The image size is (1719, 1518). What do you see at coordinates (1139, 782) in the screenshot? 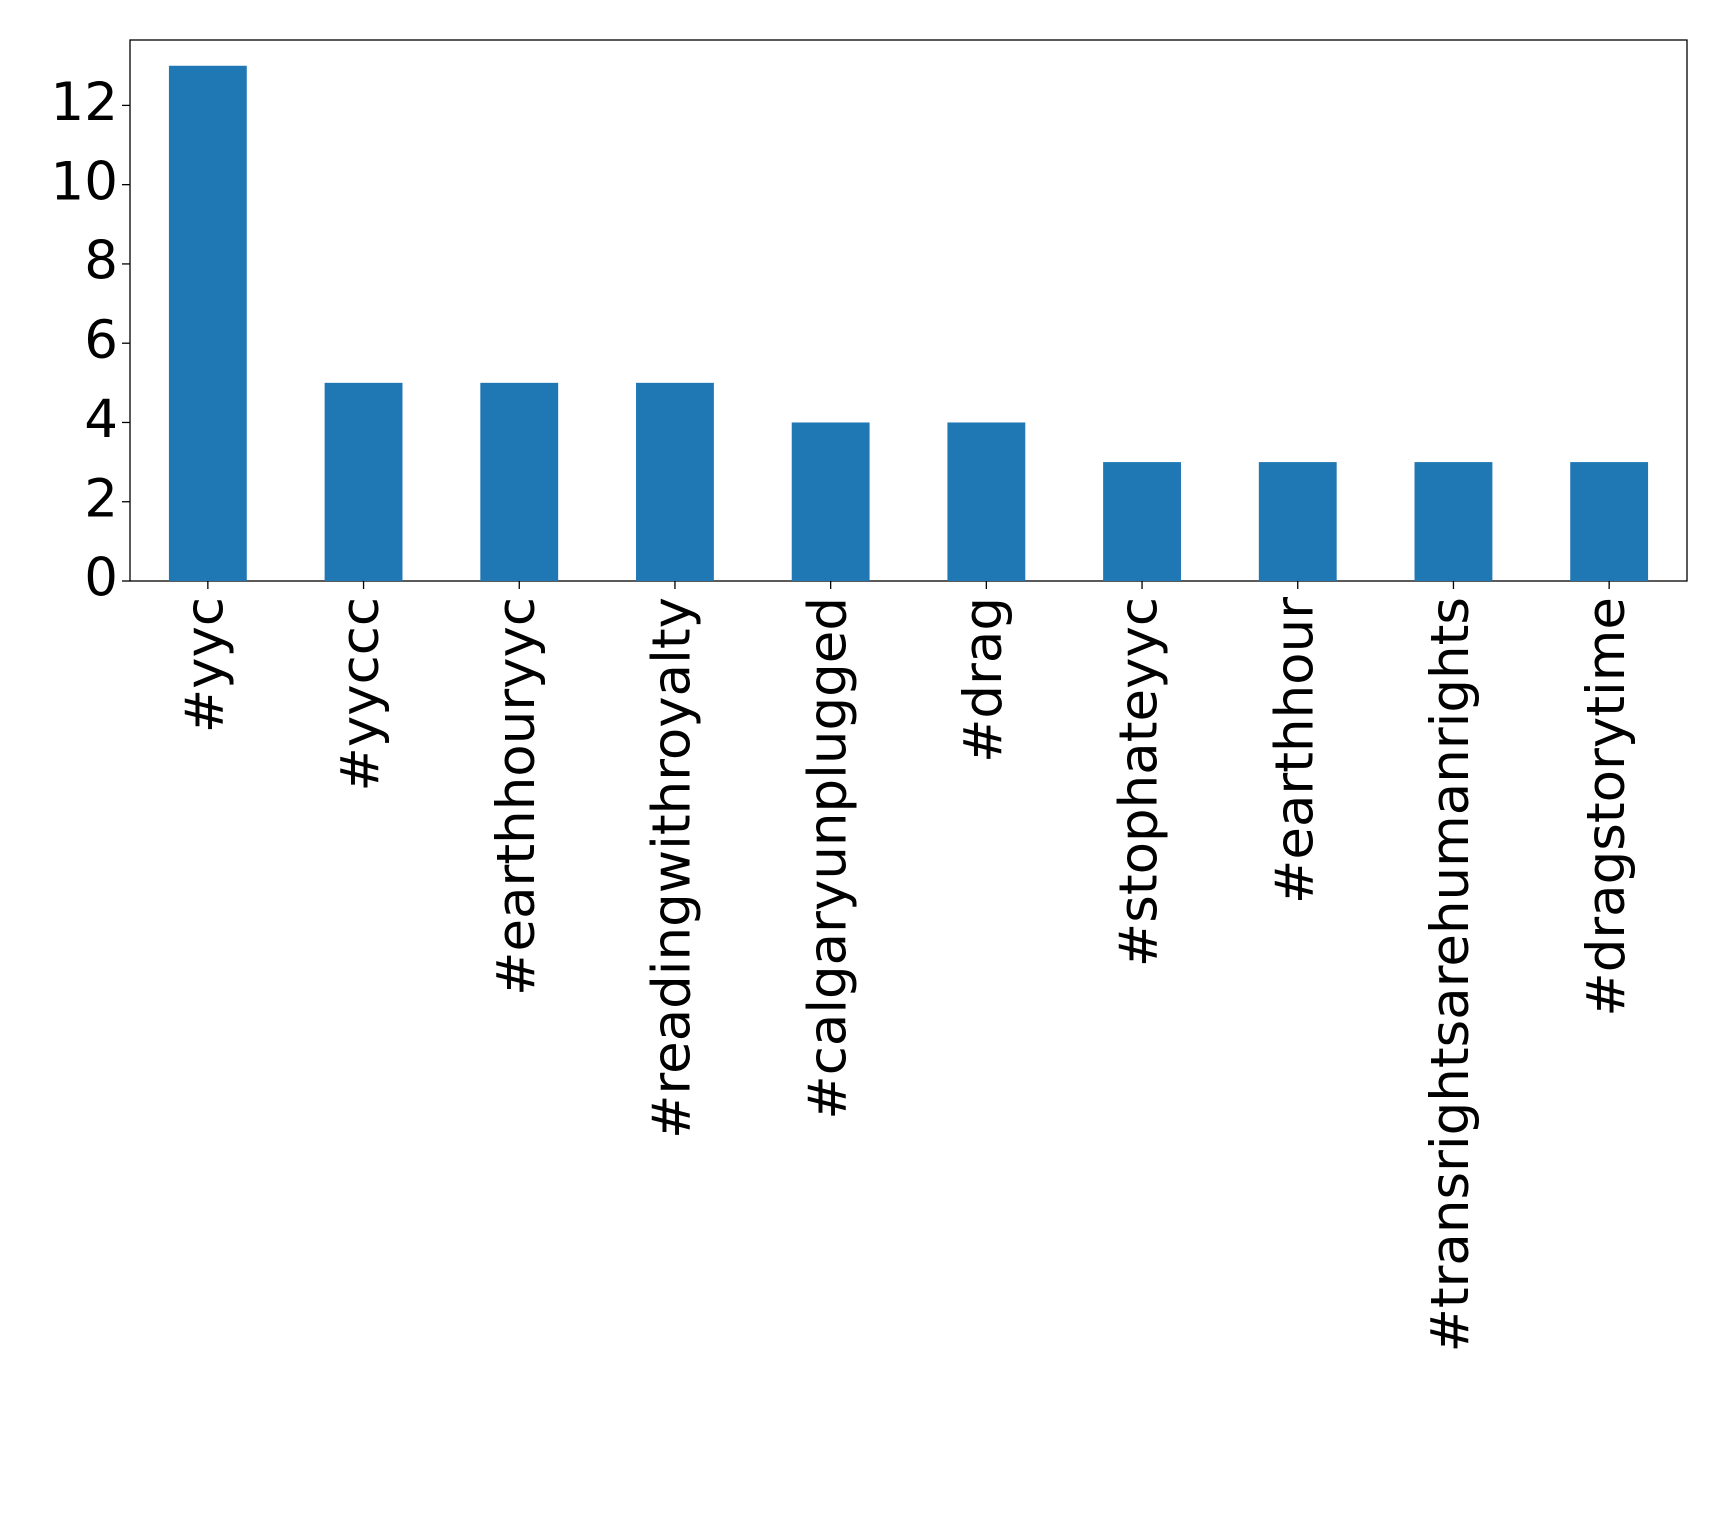
I see `x-tick-label: #stophateyyc` at bounding box center [1139, 782].